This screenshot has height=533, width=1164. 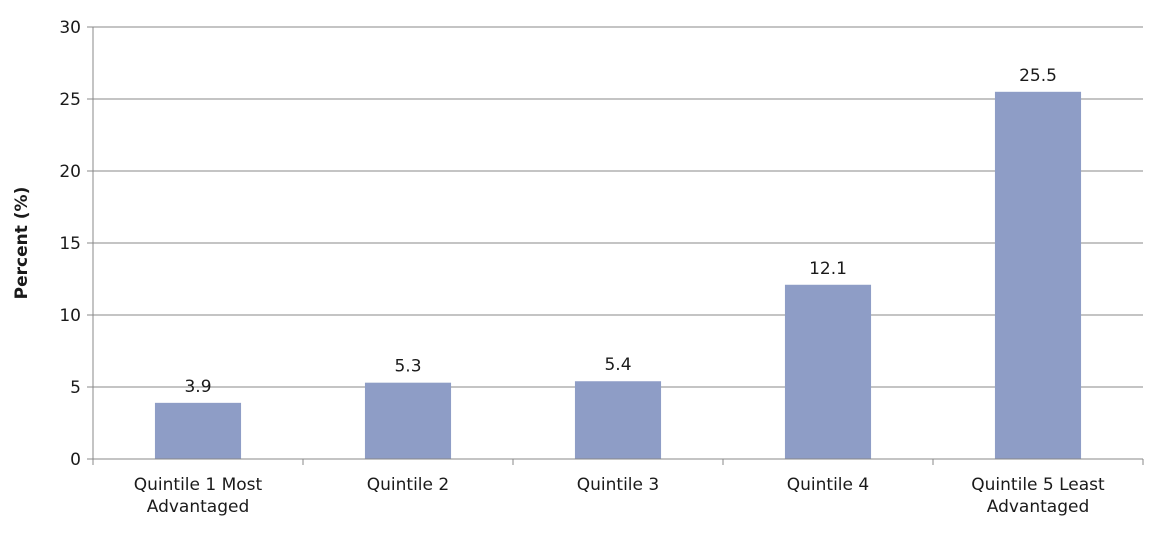 I want to click on x-category-label: Quintile 3, so click(x=618, y=485).